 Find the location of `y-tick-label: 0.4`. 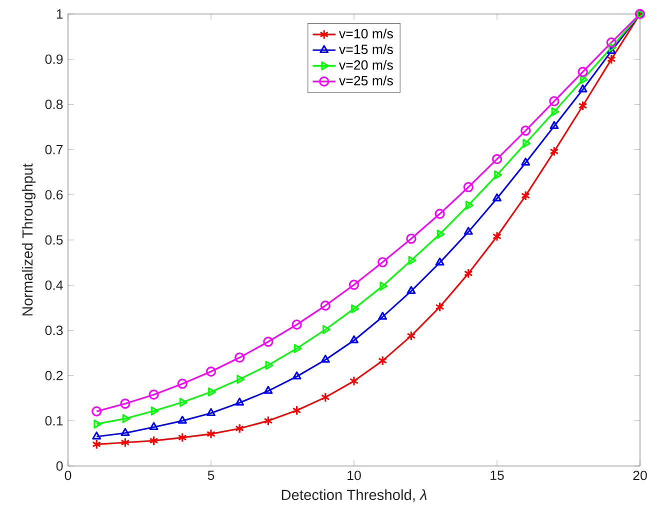

y-tick-label: 0.4 is located at coordinates (54, 285).